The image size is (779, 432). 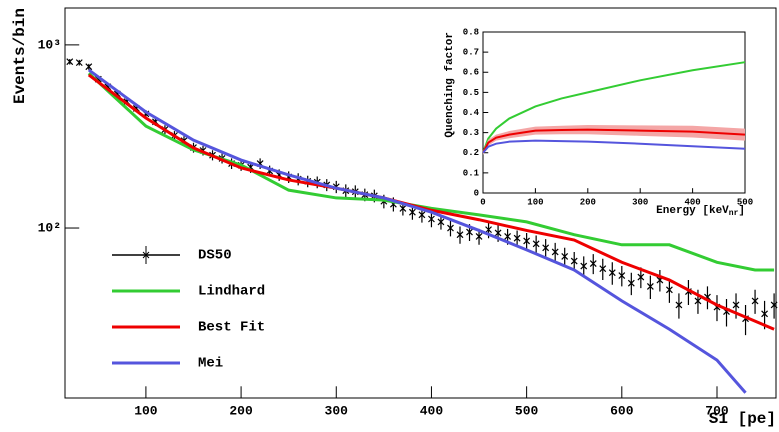 I want to click on x-tick-label: 700, so click(x=717, y=410).